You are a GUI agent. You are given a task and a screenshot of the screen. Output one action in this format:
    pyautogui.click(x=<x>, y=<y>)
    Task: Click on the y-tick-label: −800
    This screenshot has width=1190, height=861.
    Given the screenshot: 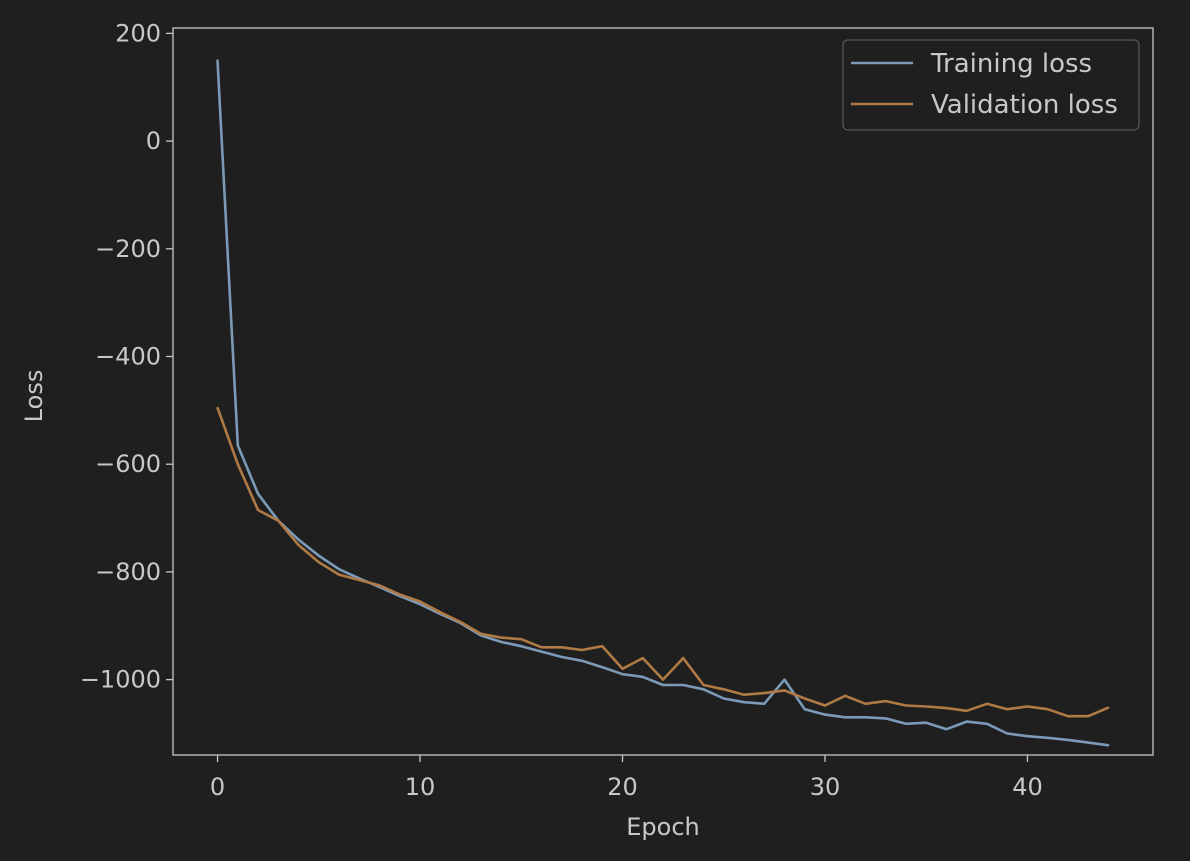 What is the action you would take?
    pyautogui.click(x=128, y=572)
    